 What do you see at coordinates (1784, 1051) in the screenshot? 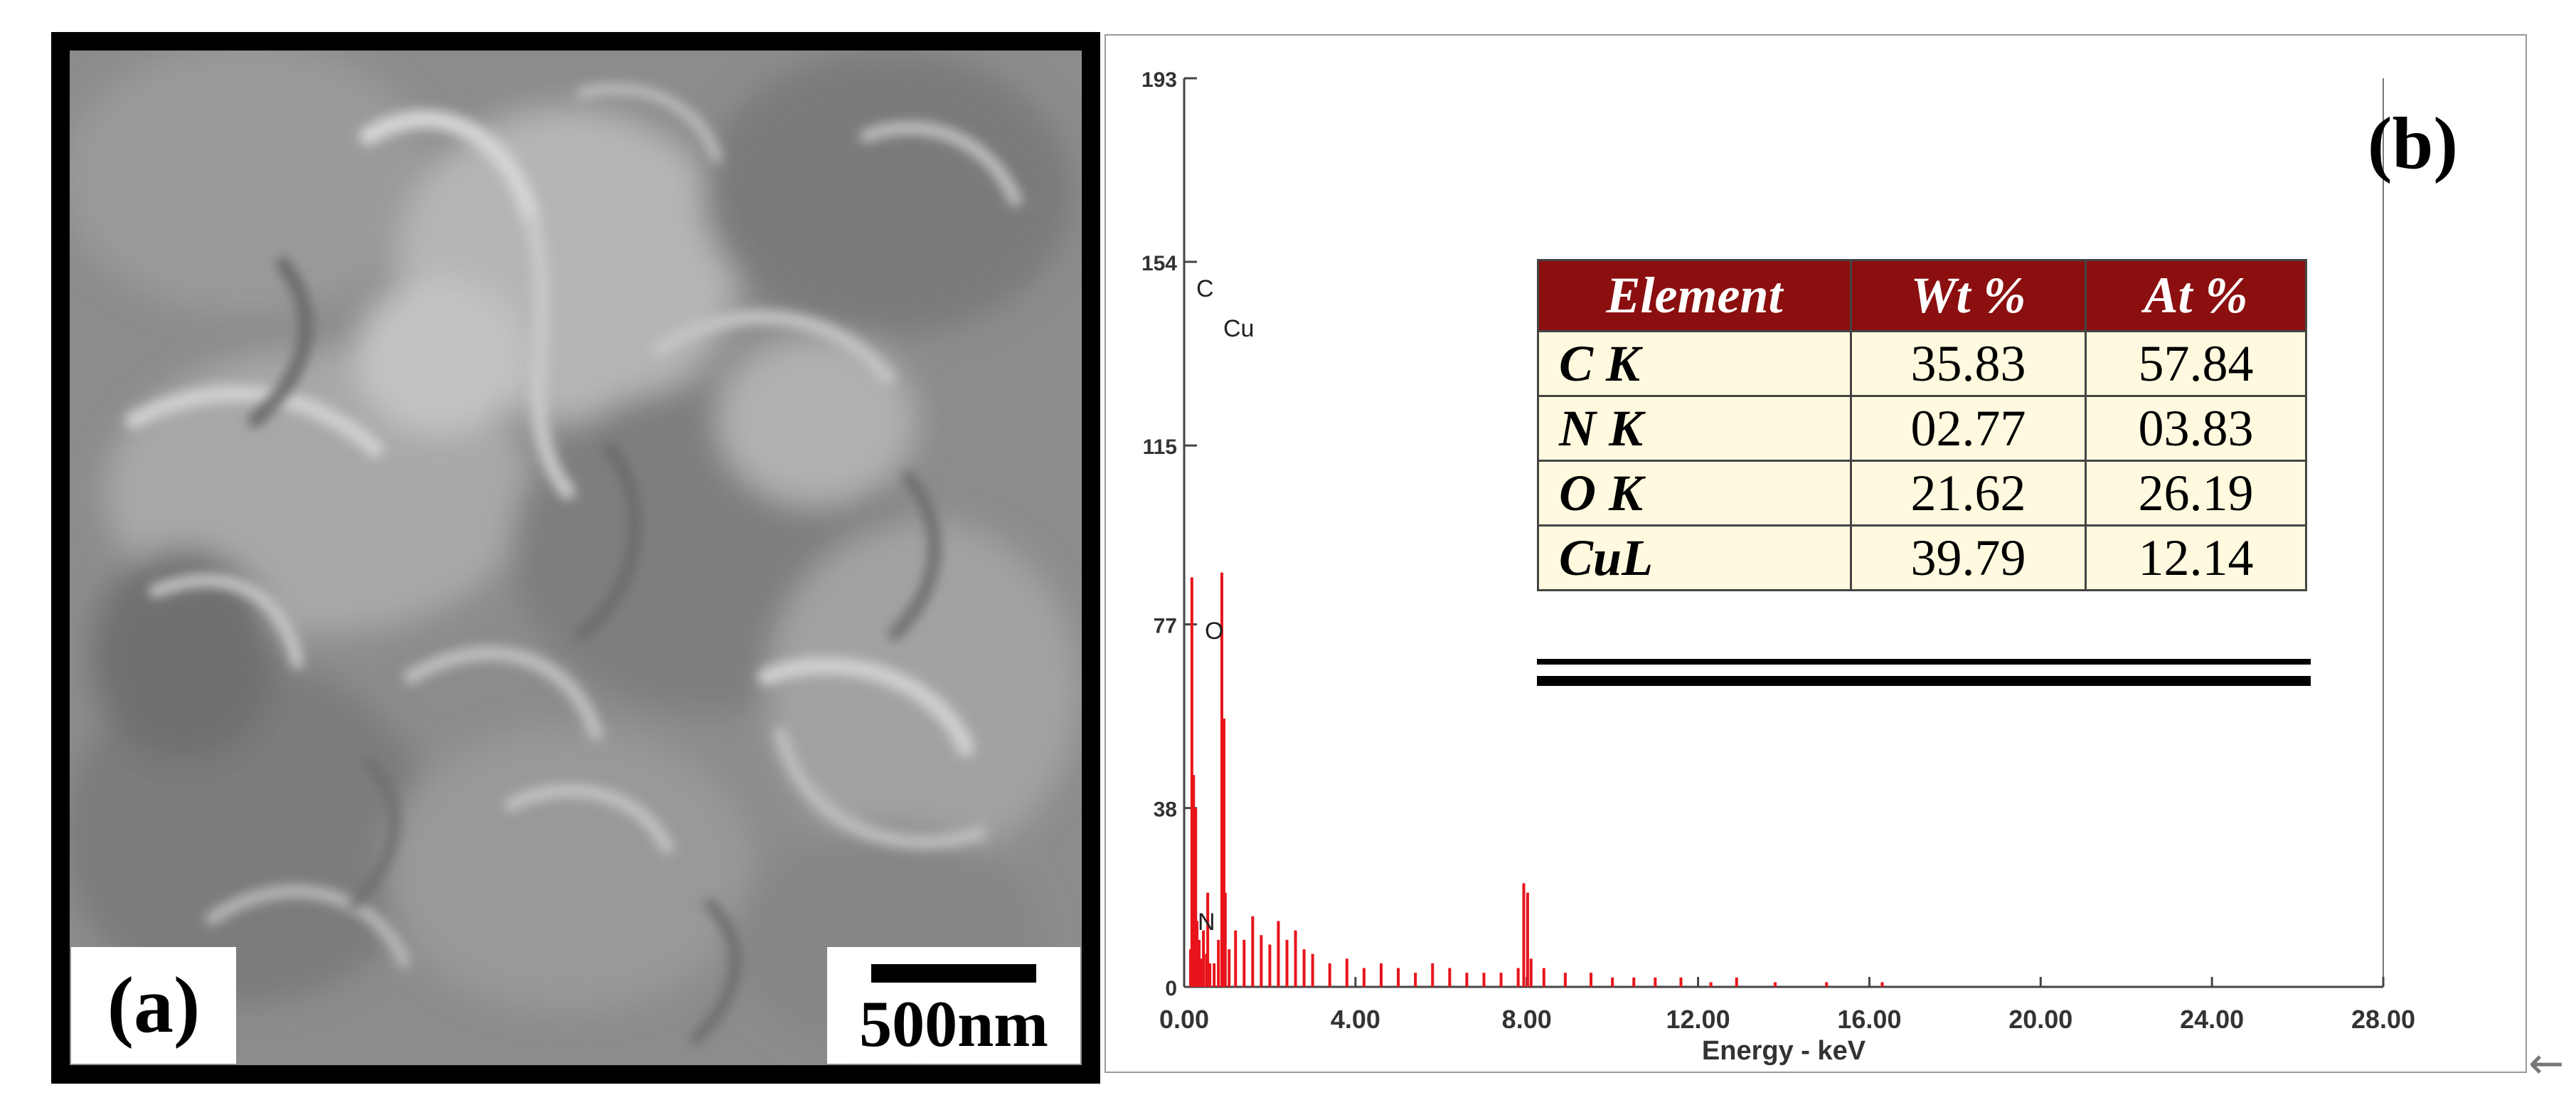
I see `x-axis-label: Energy - keV` at bounding box center [1784, 1051].